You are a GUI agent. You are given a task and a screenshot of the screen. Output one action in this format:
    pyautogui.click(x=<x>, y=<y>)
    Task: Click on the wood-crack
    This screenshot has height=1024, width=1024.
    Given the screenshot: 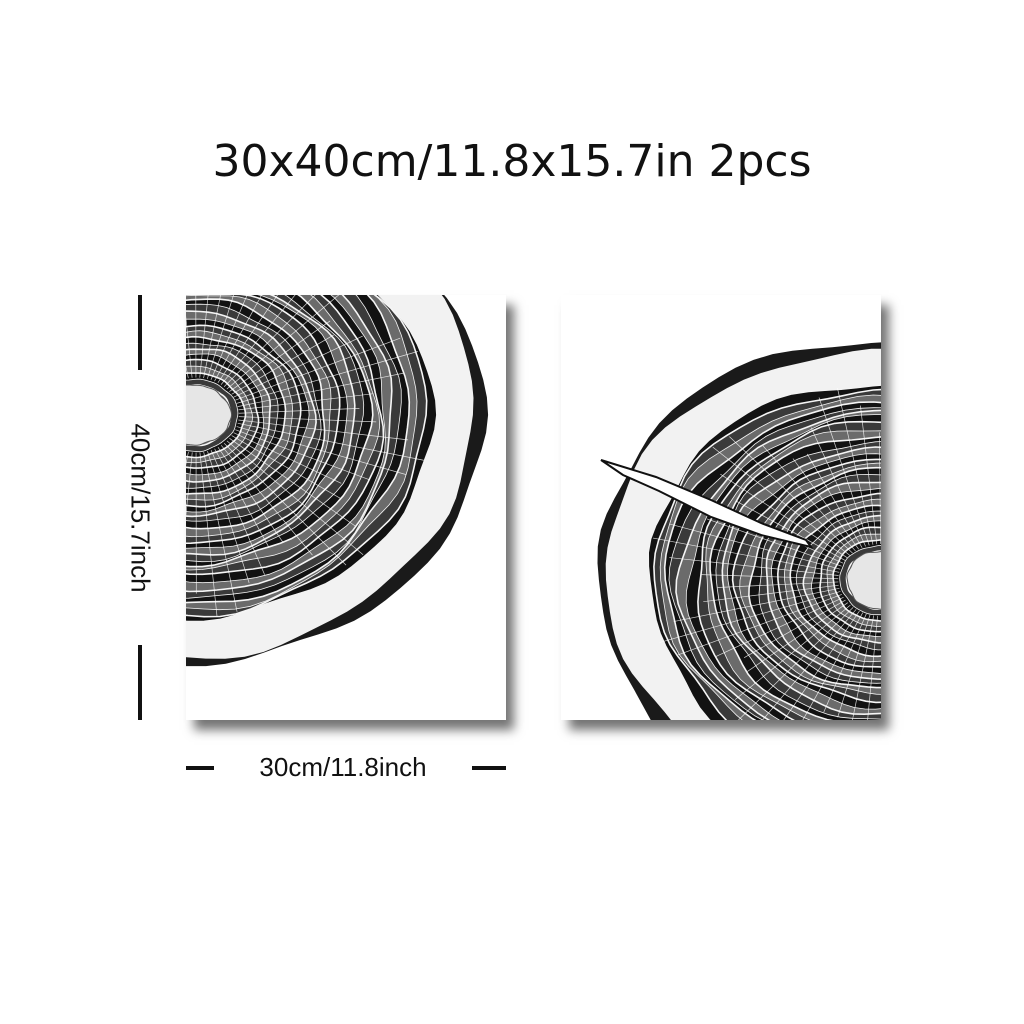 What is the action you would take?
    pyautogui.click(x=707, y=504)
    